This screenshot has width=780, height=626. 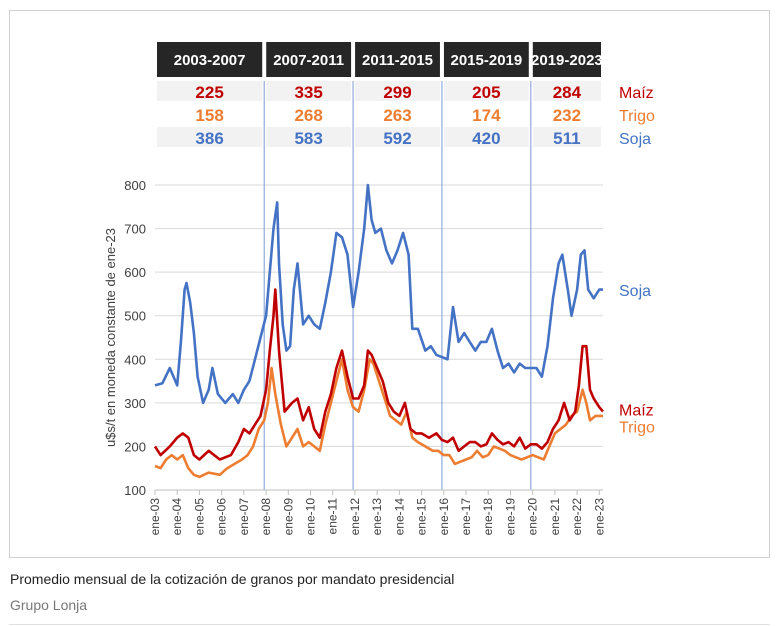 I want to click on x-tick-label: ene-07, so click(x=244, y=517).